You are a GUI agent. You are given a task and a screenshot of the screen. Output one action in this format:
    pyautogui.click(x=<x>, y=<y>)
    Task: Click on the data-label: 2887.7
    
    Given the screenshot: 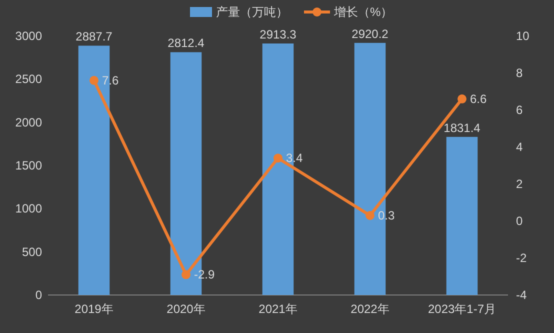 What is the action you would take?
    pyautogui.click(x=94, y=37)
    